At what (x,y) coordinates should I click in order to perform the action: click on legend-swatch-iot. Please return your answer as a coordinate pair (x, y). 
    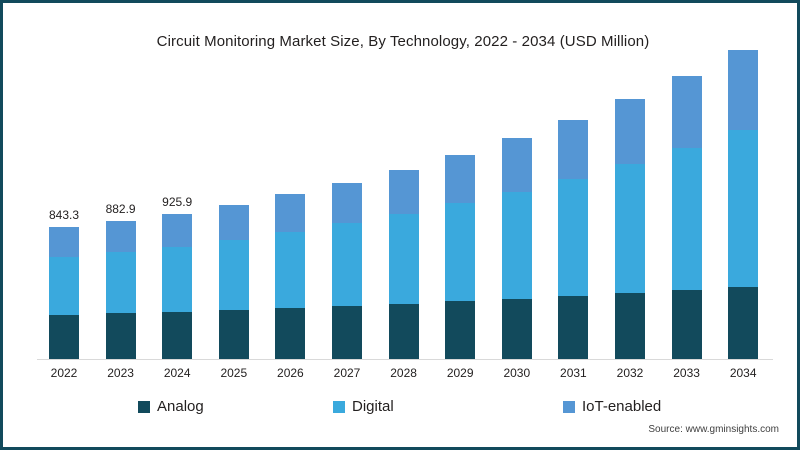
    Looking at the image, I should click on (569, 406).